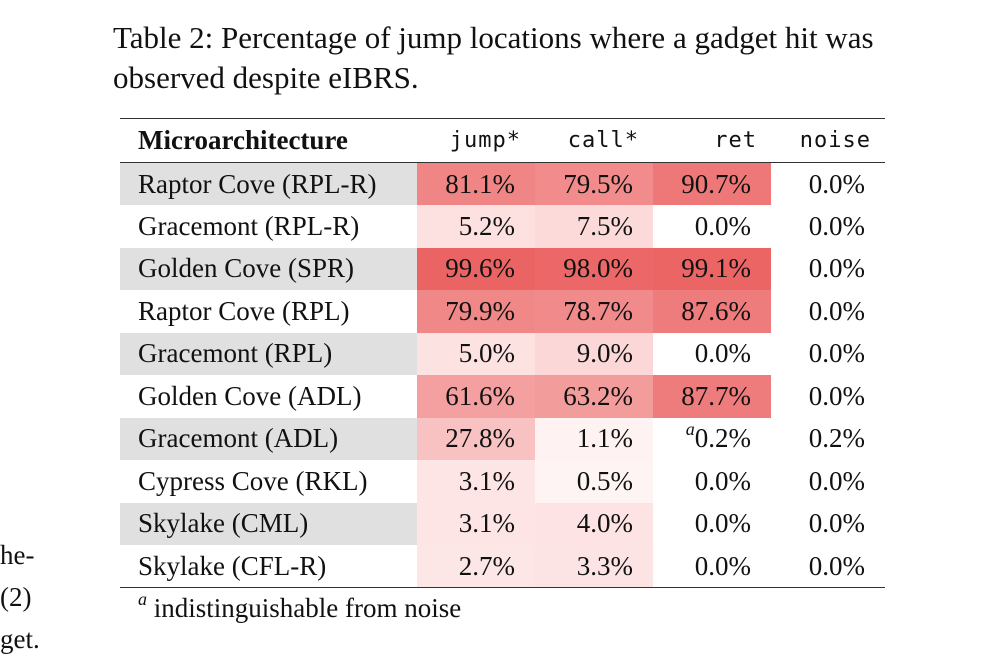 The height and width of the screenshot is (659, 1008). Describe the element at coordinates (712, 311) in the screenshot. I see `ret-cell: 87.6%` at that location.